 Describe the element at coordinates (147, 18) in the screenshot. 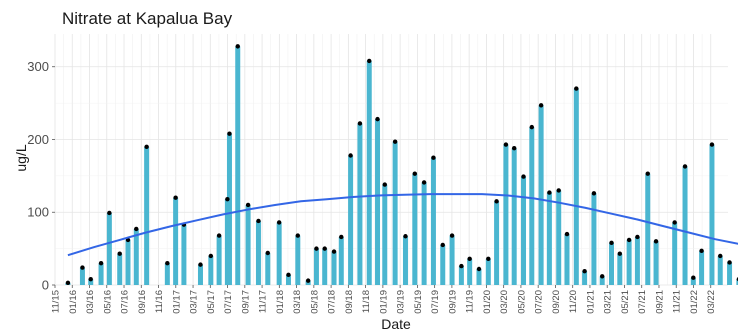

I see `chart-title: Nitrate at Kapalua Bay` at that location.